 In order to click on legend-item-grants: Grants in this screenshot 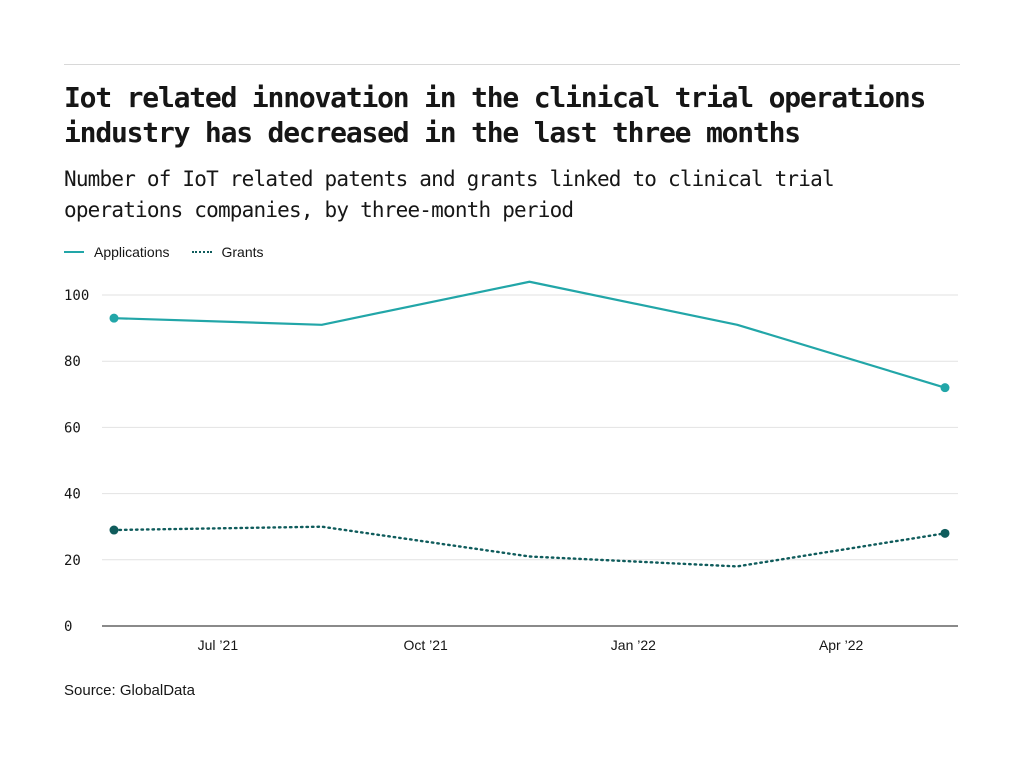, I will do `click(227, 252)`.